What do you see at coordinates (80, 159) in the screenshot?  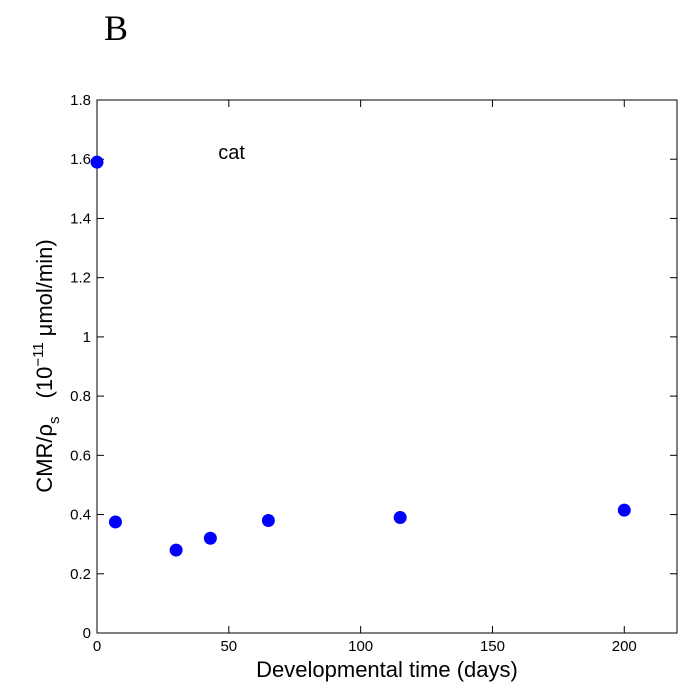 I see `y-tick-label: 1.6` at bounding box center [80, 159].